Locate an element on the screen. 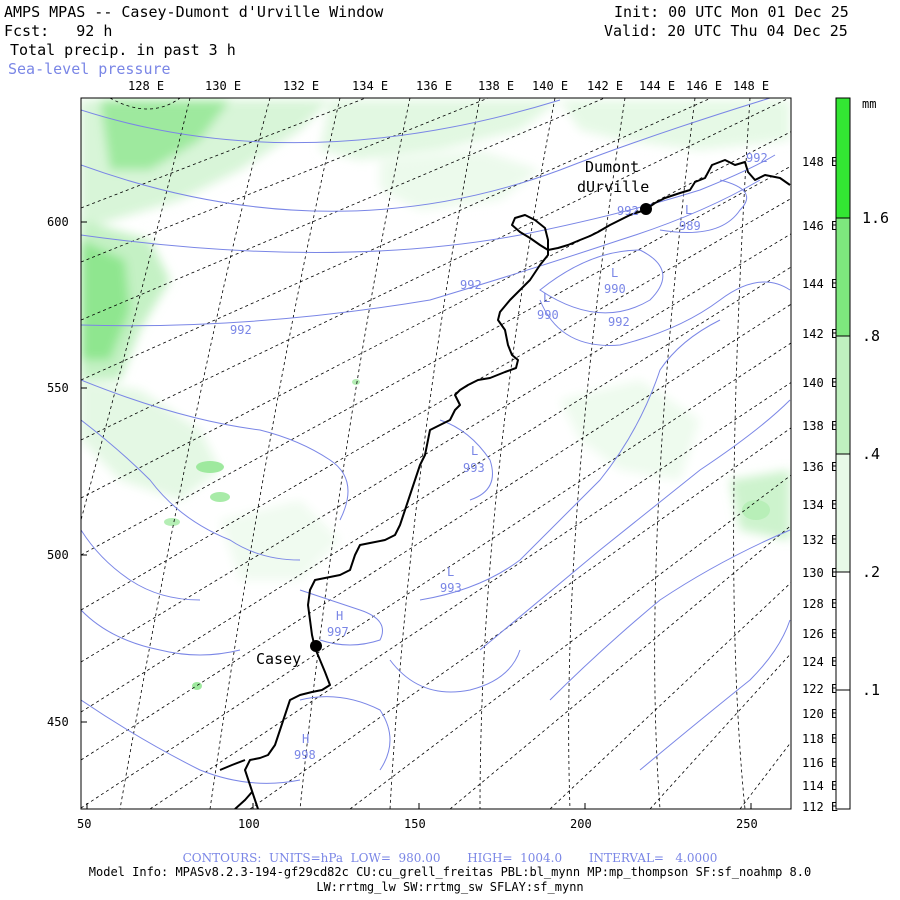 This screenshot has height=900, width=900. station-name: Dumont is located at coordinates (612, 167).